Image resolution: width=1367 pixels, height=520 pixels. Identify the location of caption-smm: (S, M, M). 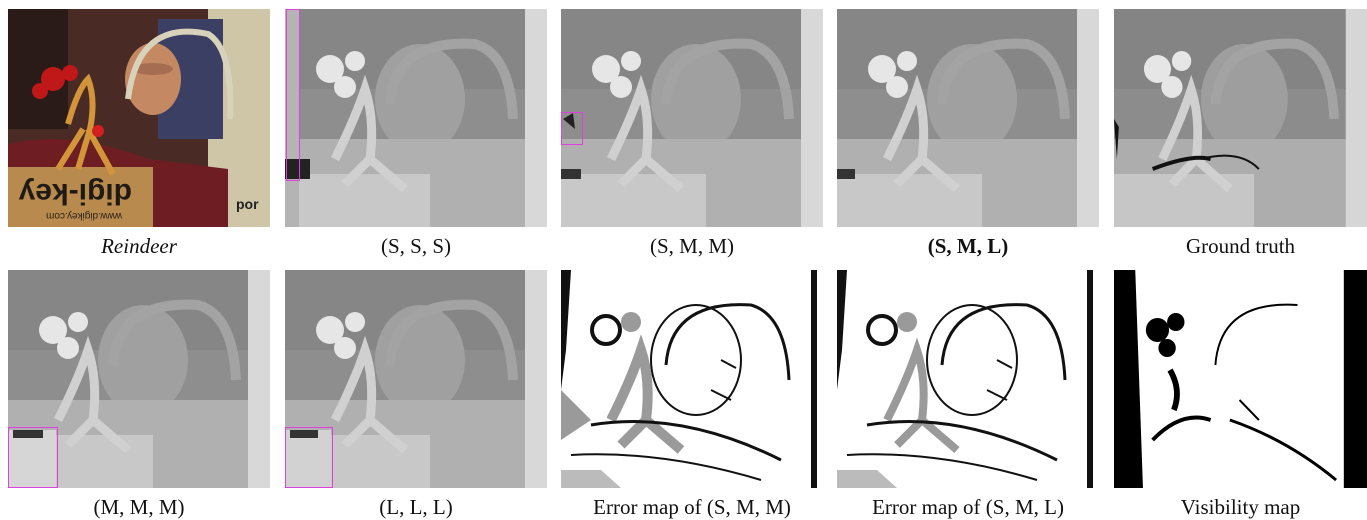
(691, 246).